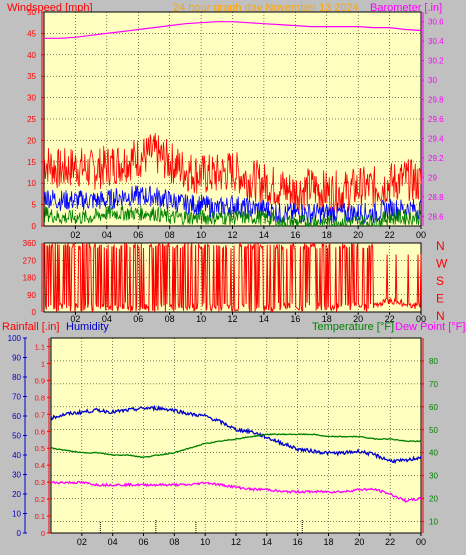 The width and height of the screenshot is (466, 555). I want to click on dewpoint-series-line, so click(236, 492).